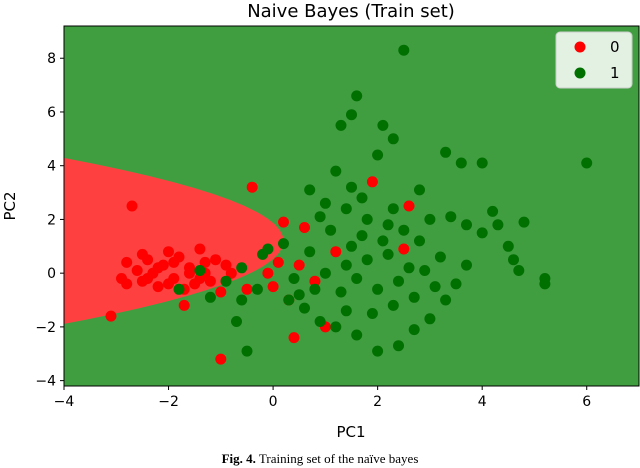 The height and width of the screenshot is (468, 640). I want to click on caption-text: Training set of the naïve bayes, so click(337, 458).